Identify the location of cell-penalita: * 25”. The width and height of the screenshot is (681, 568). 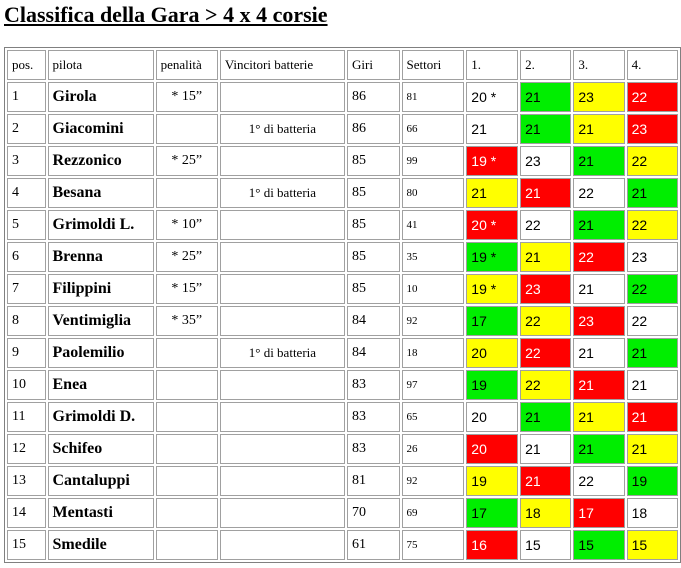
(186, 257).